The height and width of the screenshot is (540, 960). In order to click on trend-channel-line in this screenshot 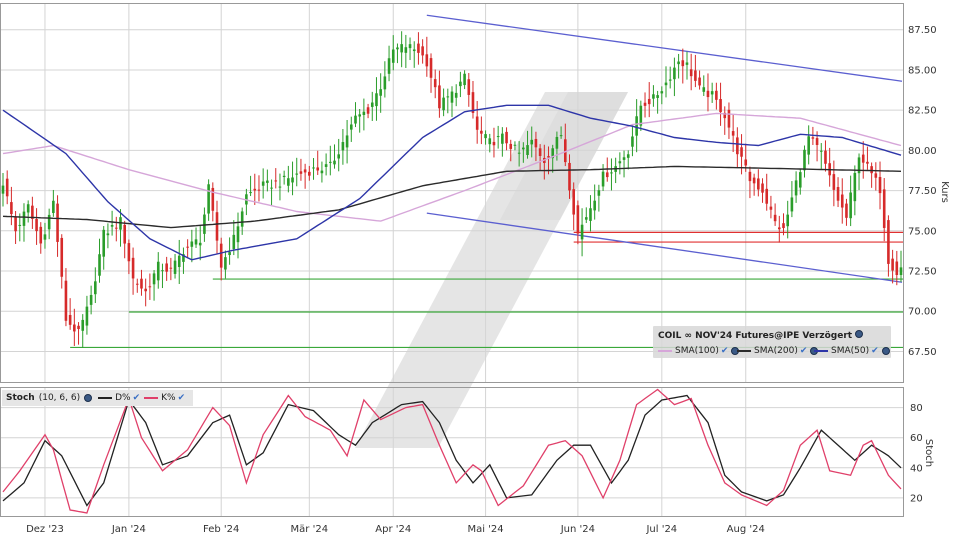, I will do `click(664, 247)`.